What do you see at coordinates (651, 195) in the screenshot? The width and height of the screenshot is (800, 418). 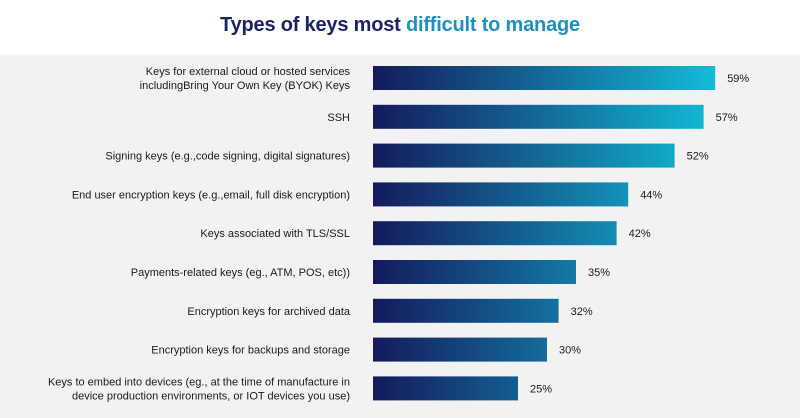 I see `value-label-4: 44%` at bounding box center [651, 195].